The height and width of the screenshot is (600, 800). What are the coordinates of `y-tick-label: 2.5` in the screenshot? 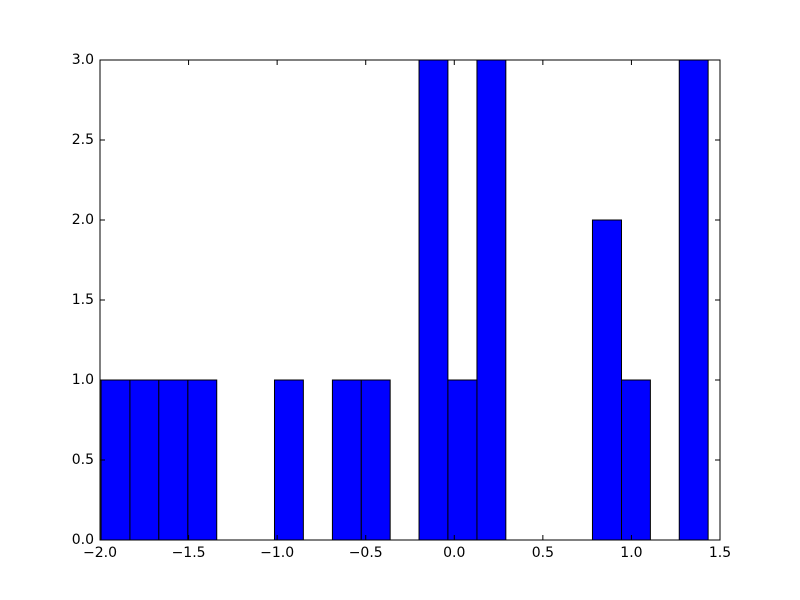 It's located at (83, 140).